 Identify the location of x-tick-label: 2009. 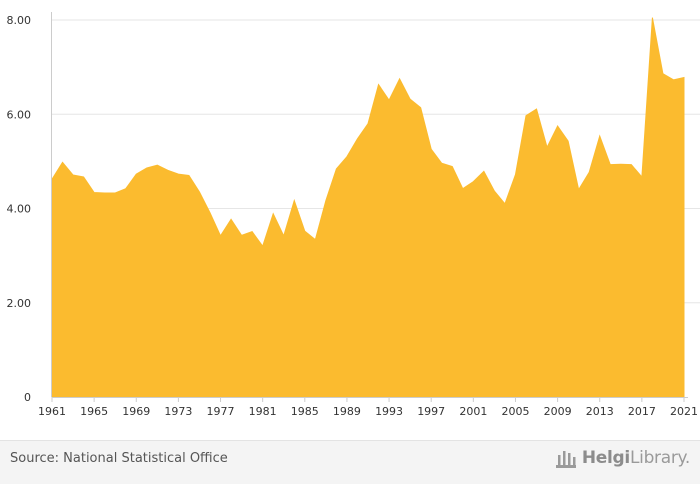
(558, 411).